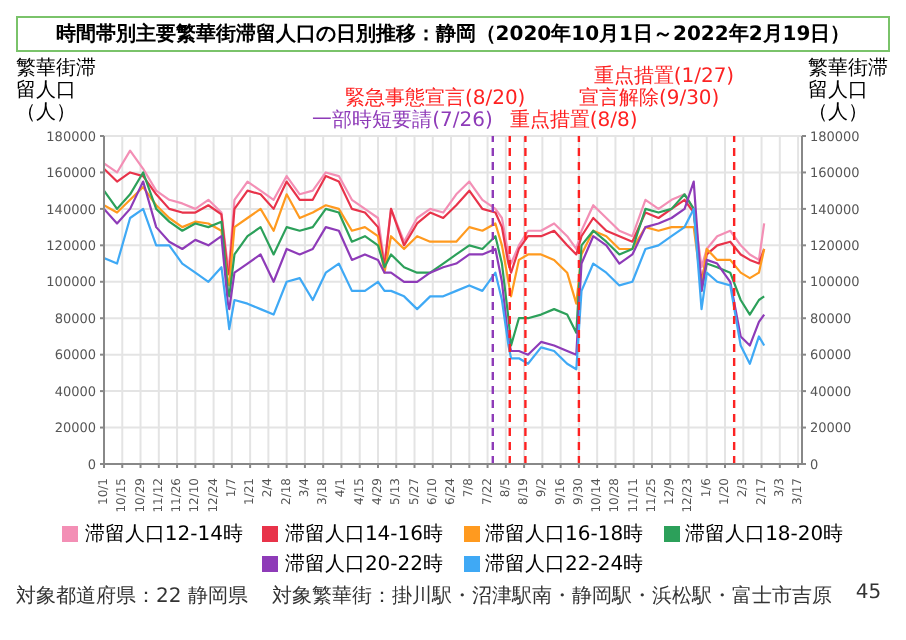 The width and height of the screenshot is (906, 640). What do you see at coordinates (664, 77) in the screenshot?
I see `ref-line-label: 重点措置(1/27)` at bounding box center [664, 77].